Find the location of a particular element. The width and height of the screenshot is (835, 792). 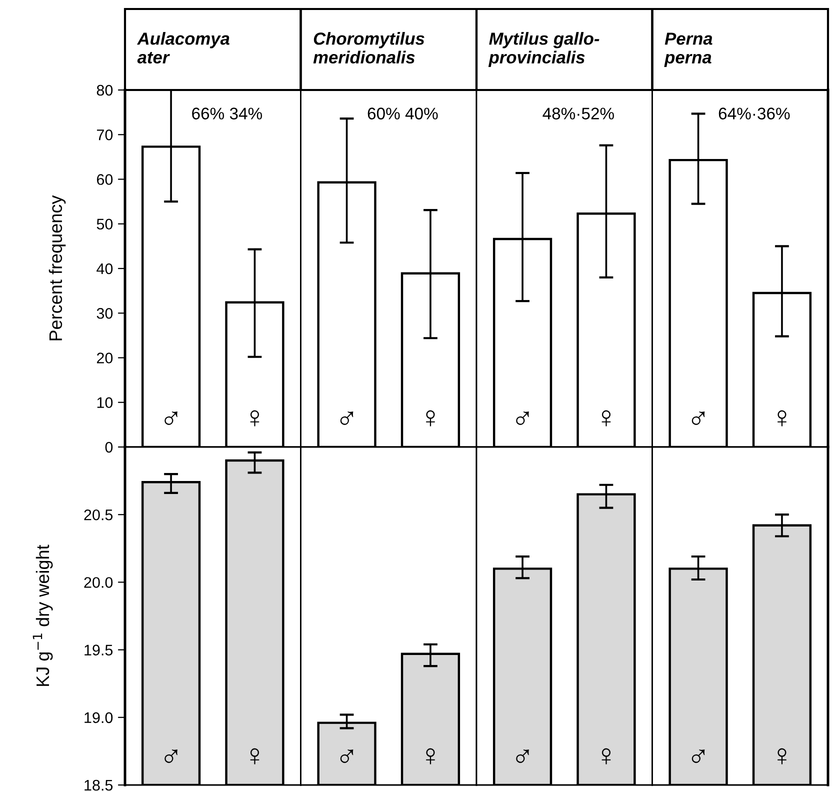

y-tick-label: 20.5 is located at coordinates (98, 514).